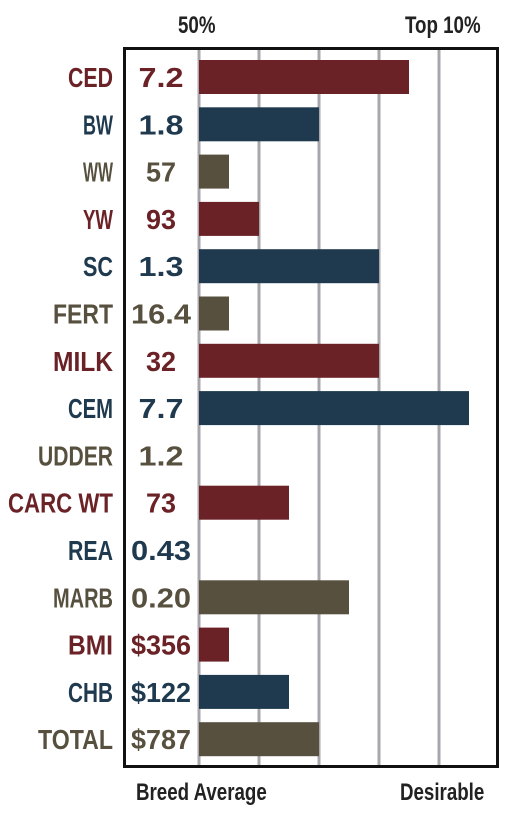 The width and height of the screenshot is (511, 818). I want to click on row-label: YW, so click(98, 219).